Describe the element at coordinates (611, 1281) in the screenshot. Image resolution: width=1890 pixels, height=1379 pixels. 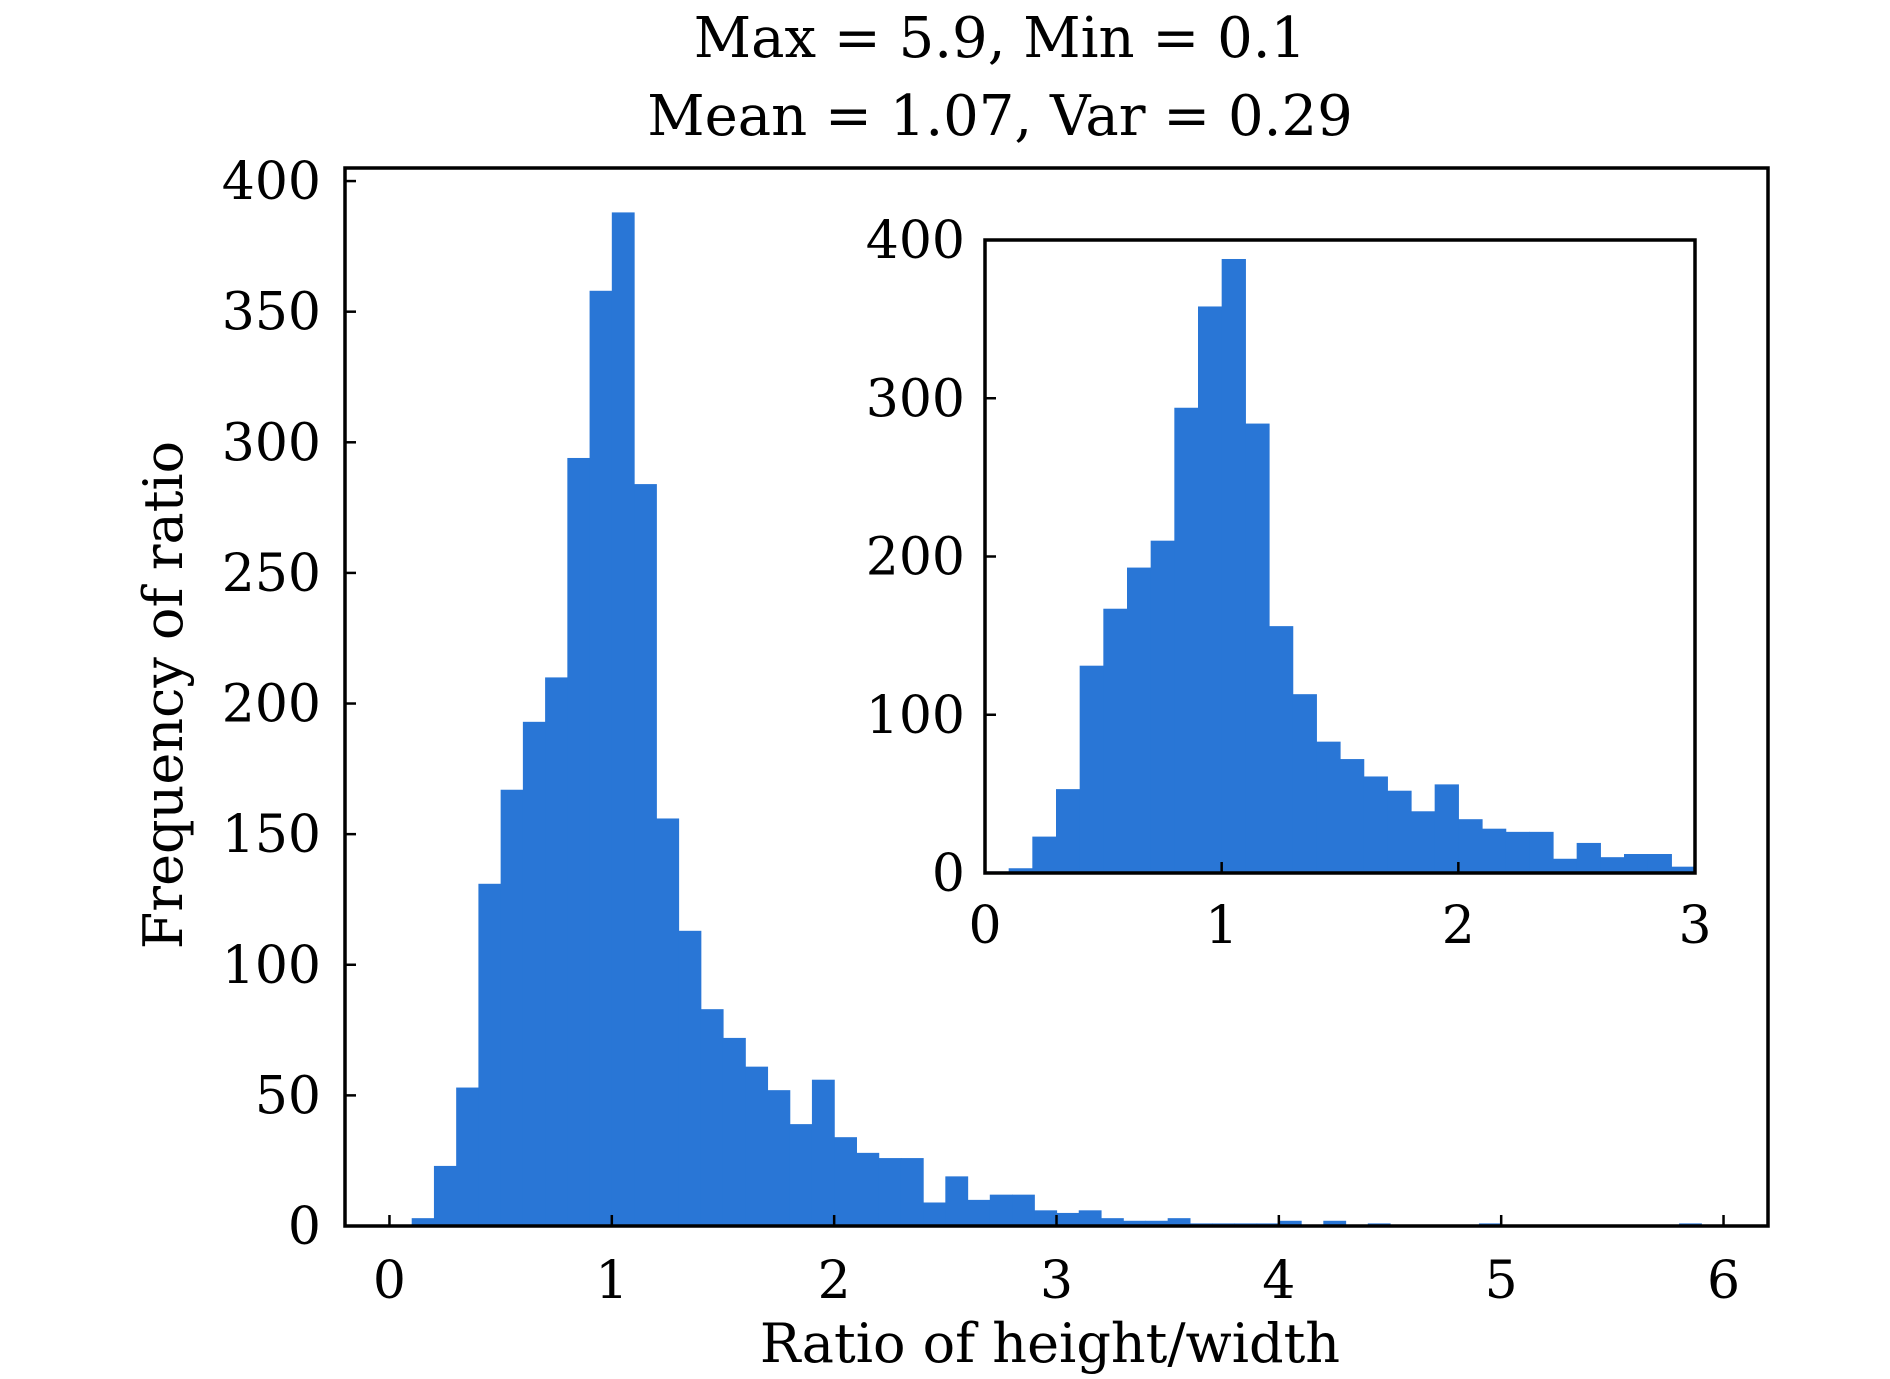
I see `main-x-tick-label: 1` at that location.